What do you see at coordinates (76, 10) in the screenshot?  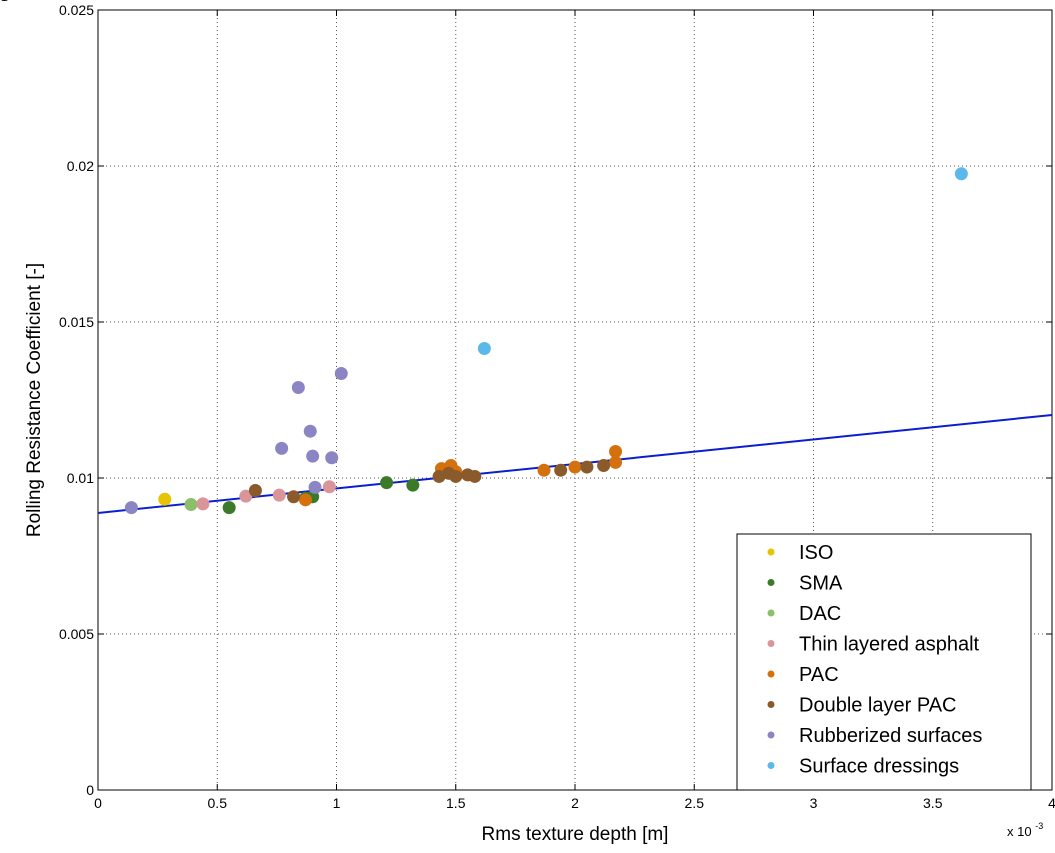 I see `y-tick-label: 0.025` at bounding box center [76, 10].